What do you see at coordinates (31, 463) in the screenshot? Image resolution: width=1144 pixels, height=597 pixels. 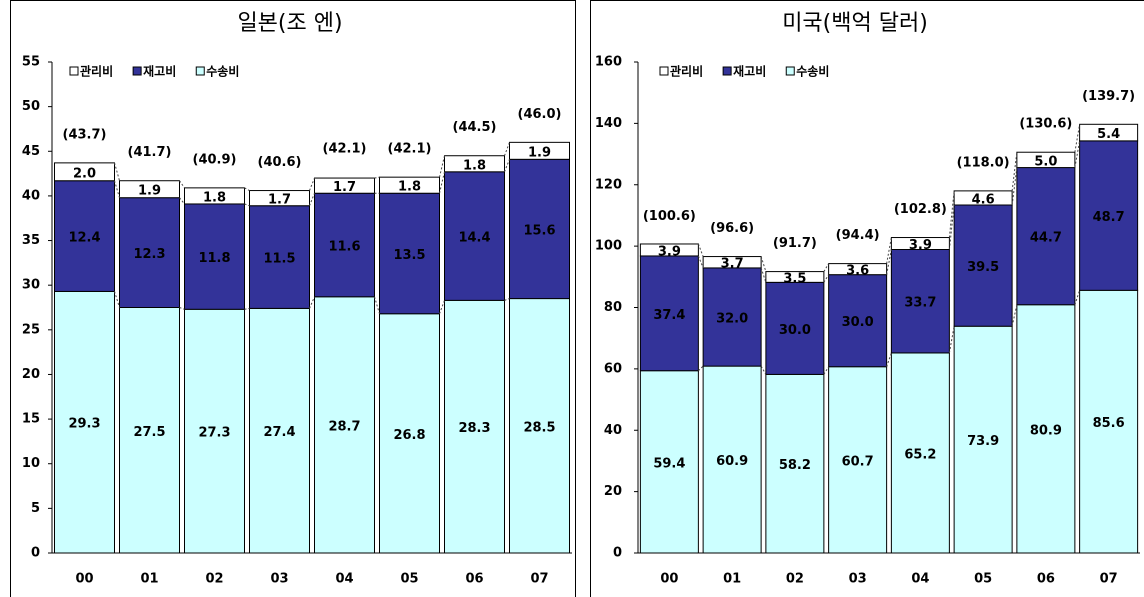 I see `y-tick-label: 10` at bounding box center [31, 463].